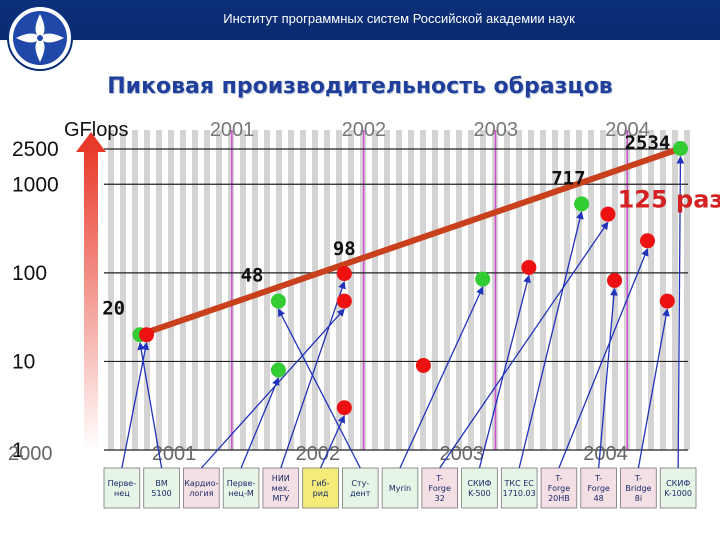  What do you see at coordinates (35, 184) in the screenshot?
I see `y-tick-label: 1000` at bounding box center [35, 184].